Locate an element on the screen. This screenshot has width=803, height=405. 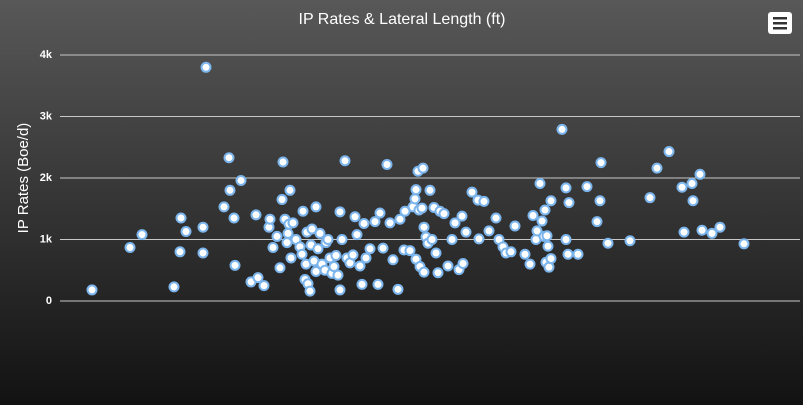
chart-title: IP Rates & Lateral Length (ft) is located at coordinates (402, 19).